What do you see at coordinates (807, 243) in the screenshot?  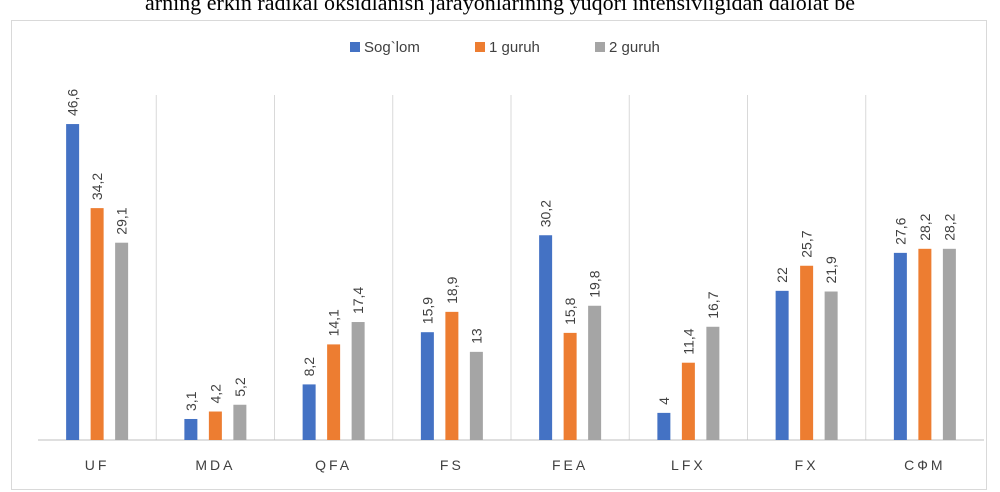 I see `data-label: 25,7` at bounding box center [807, 243].